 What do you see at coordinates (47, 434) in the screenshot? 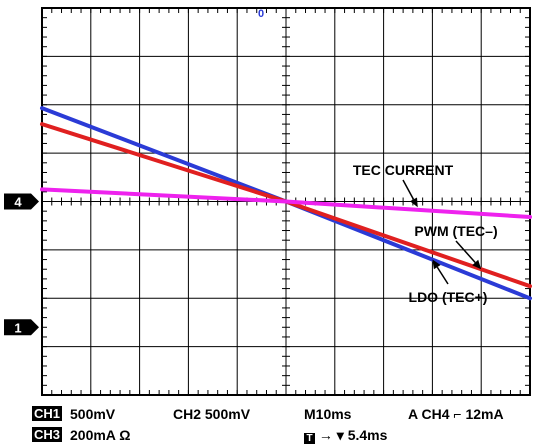
I see `ch3-badge: CH3` at bounding box center [47, 434].